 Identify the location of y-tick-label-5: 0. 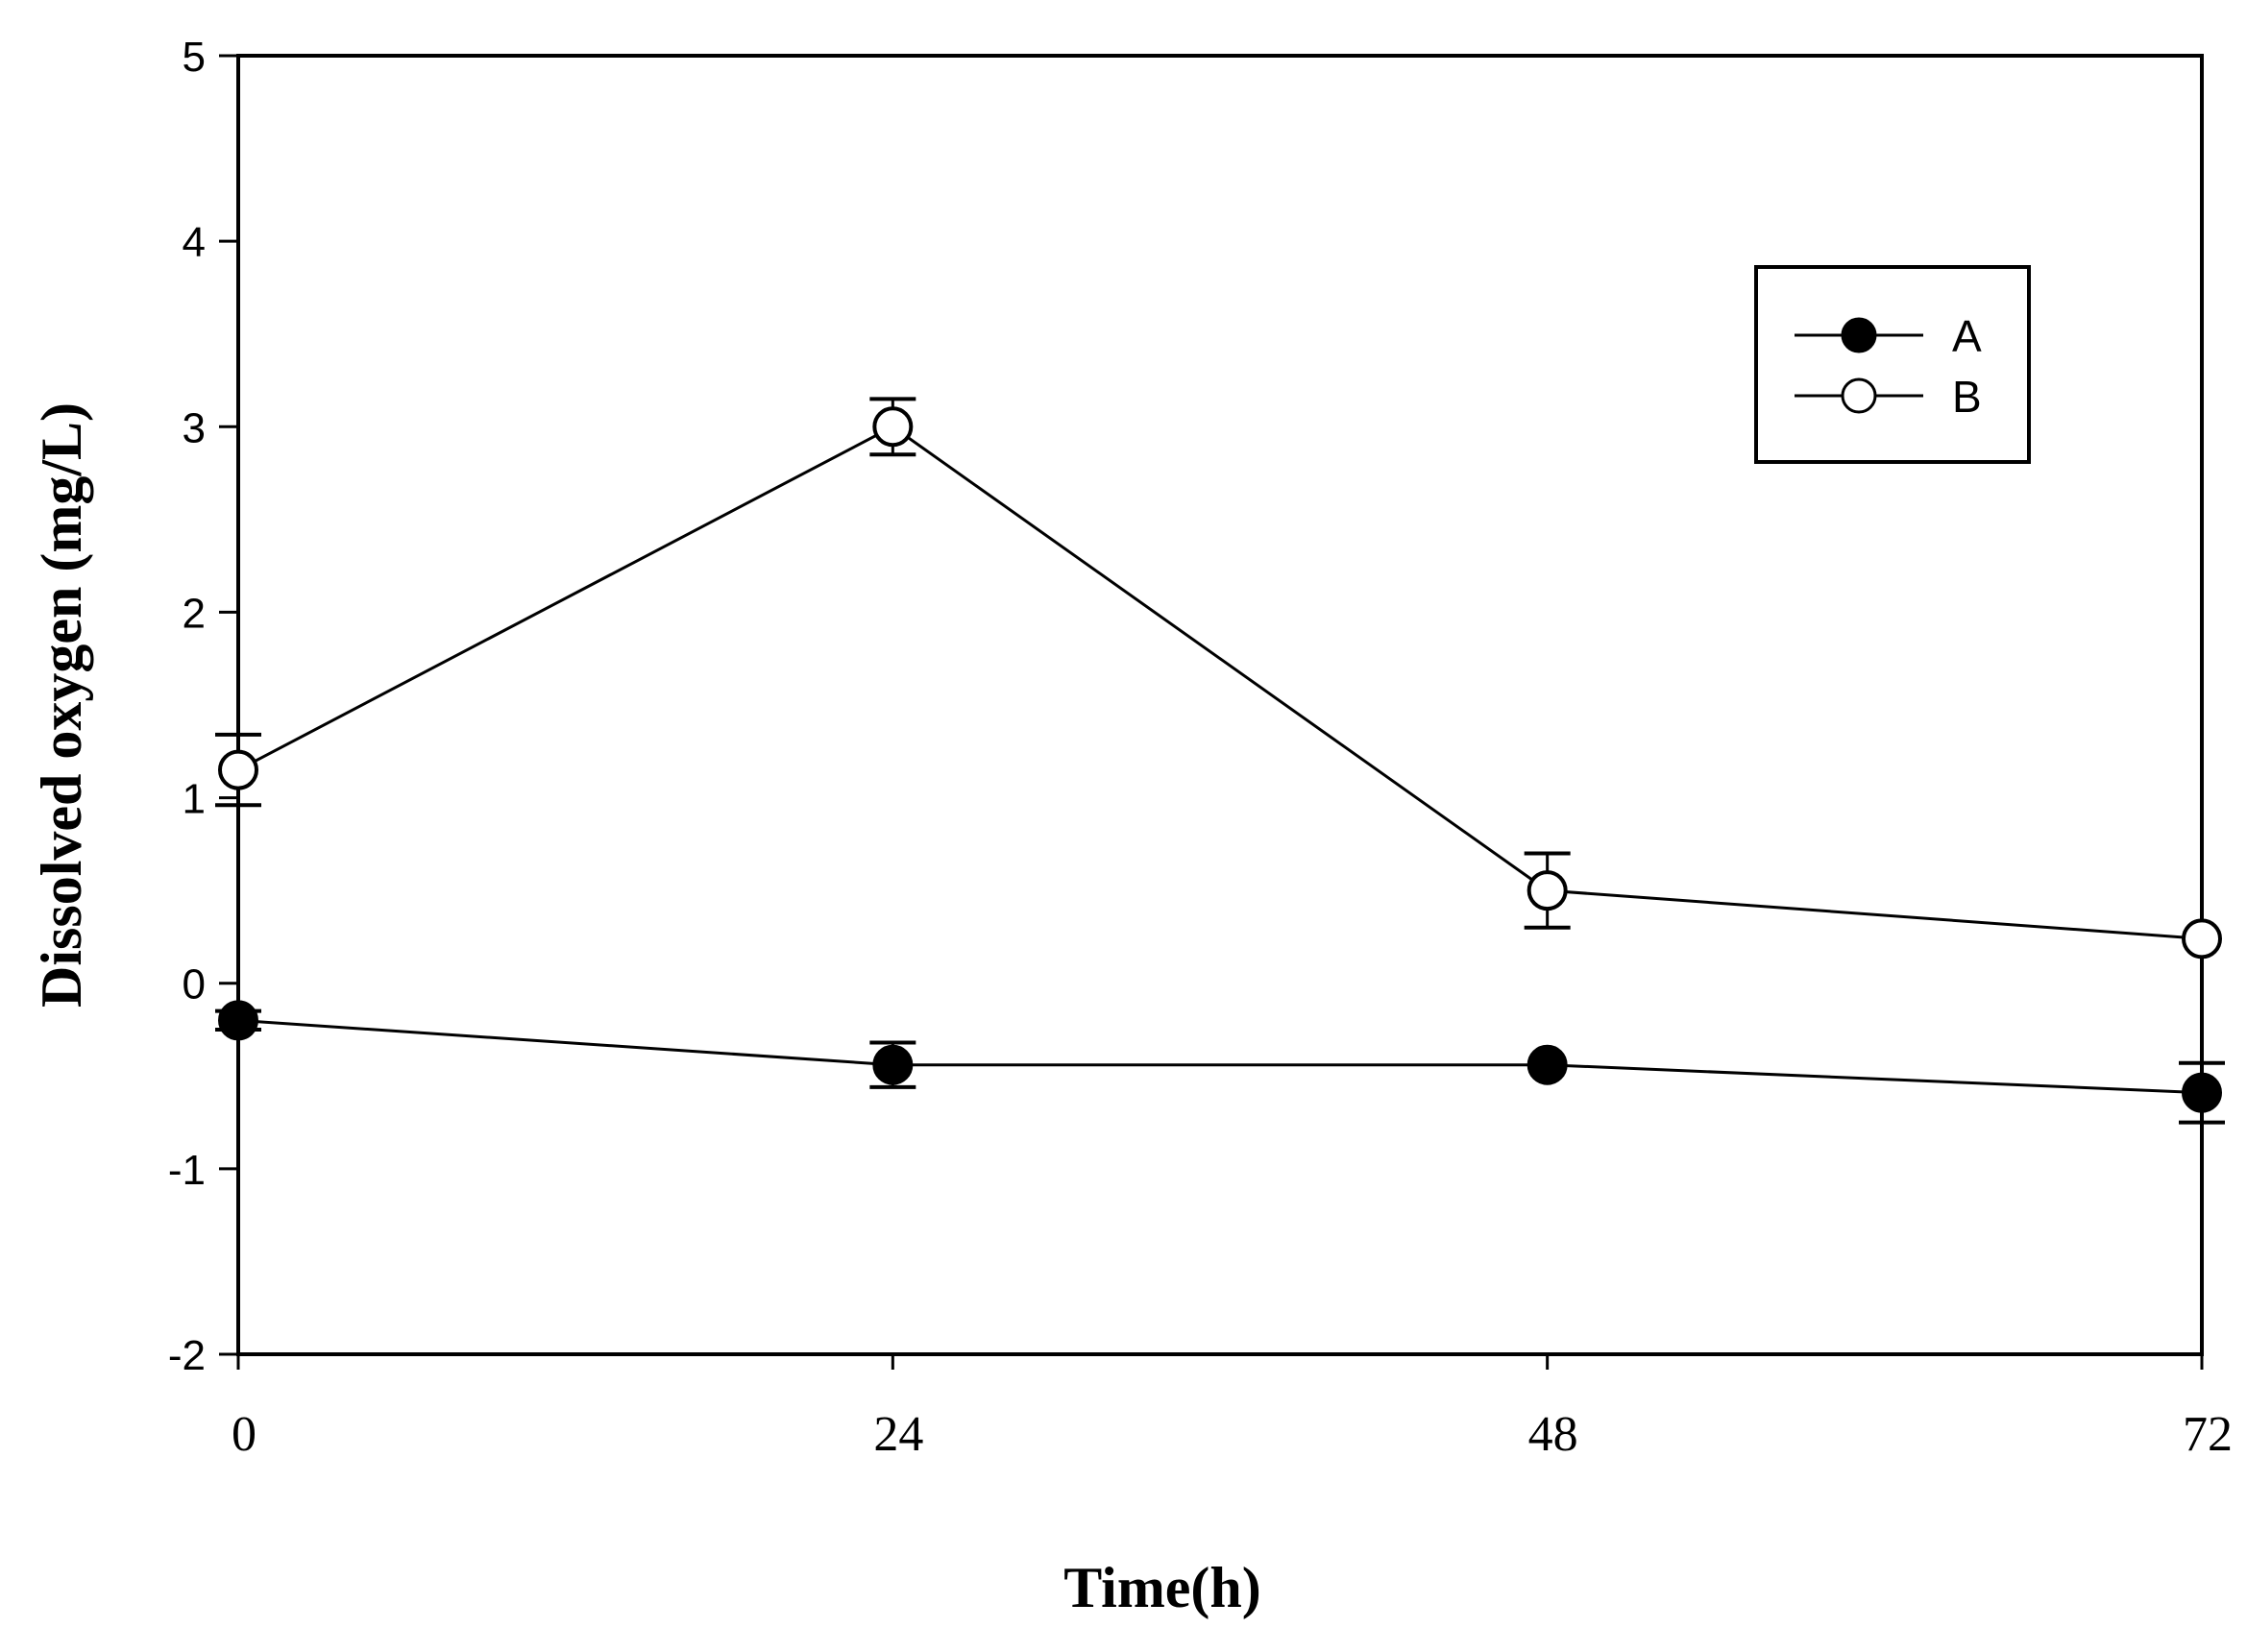
(194, 984).